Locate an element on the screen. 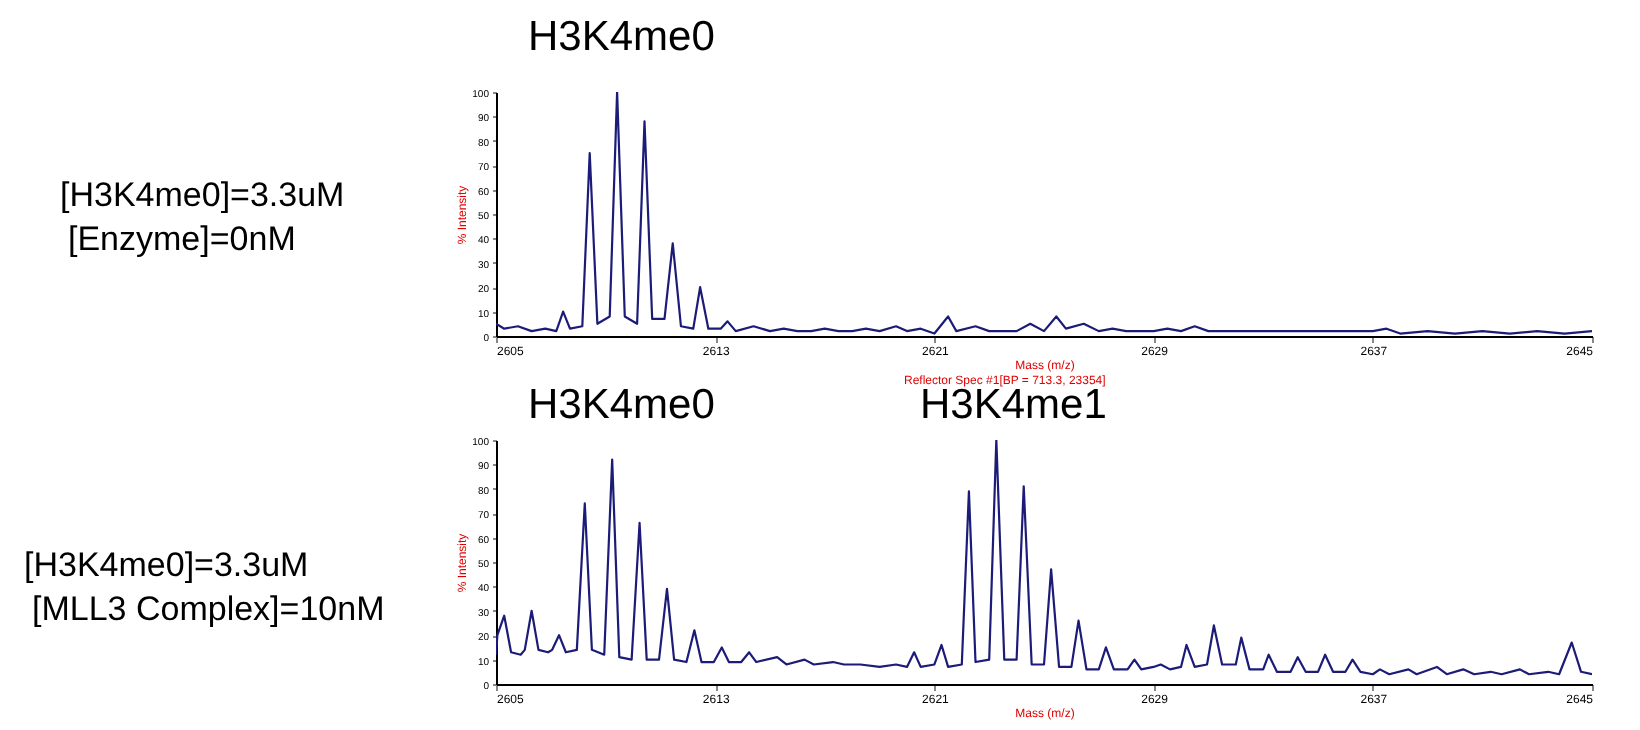 The height and width of the screenshot is (730, 1640). text: [MLL3 Complex]=10nM is located at coordinates (207, 610).